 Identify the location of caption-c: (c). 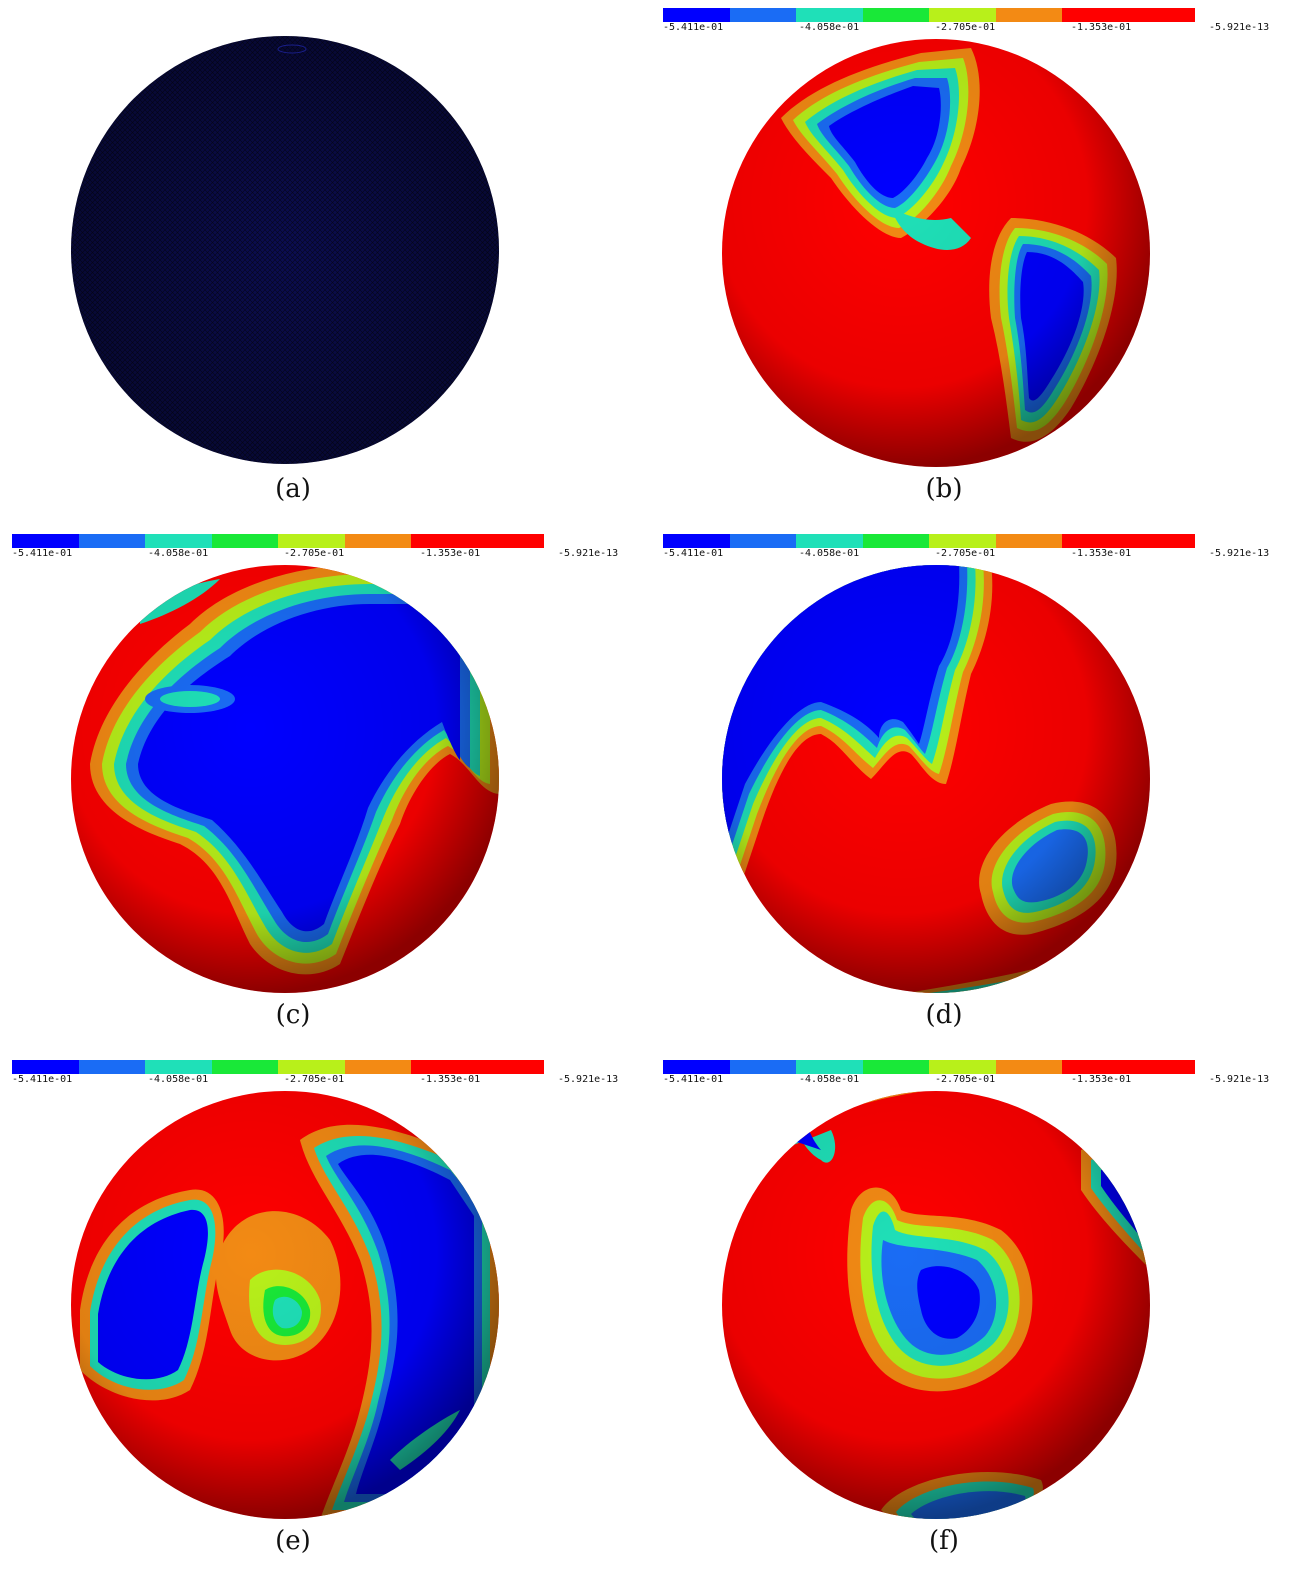
(293, 1015).